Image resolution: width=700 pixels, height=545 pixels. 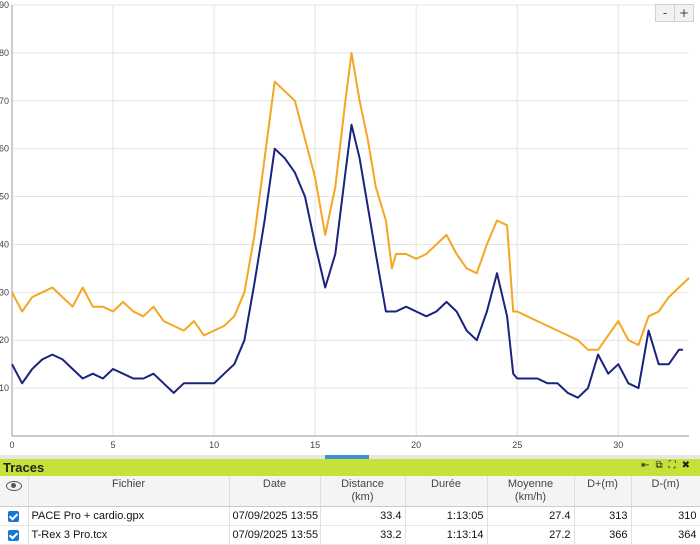 I want to click on dminus-cell: 364, so click(x=665, y=535).